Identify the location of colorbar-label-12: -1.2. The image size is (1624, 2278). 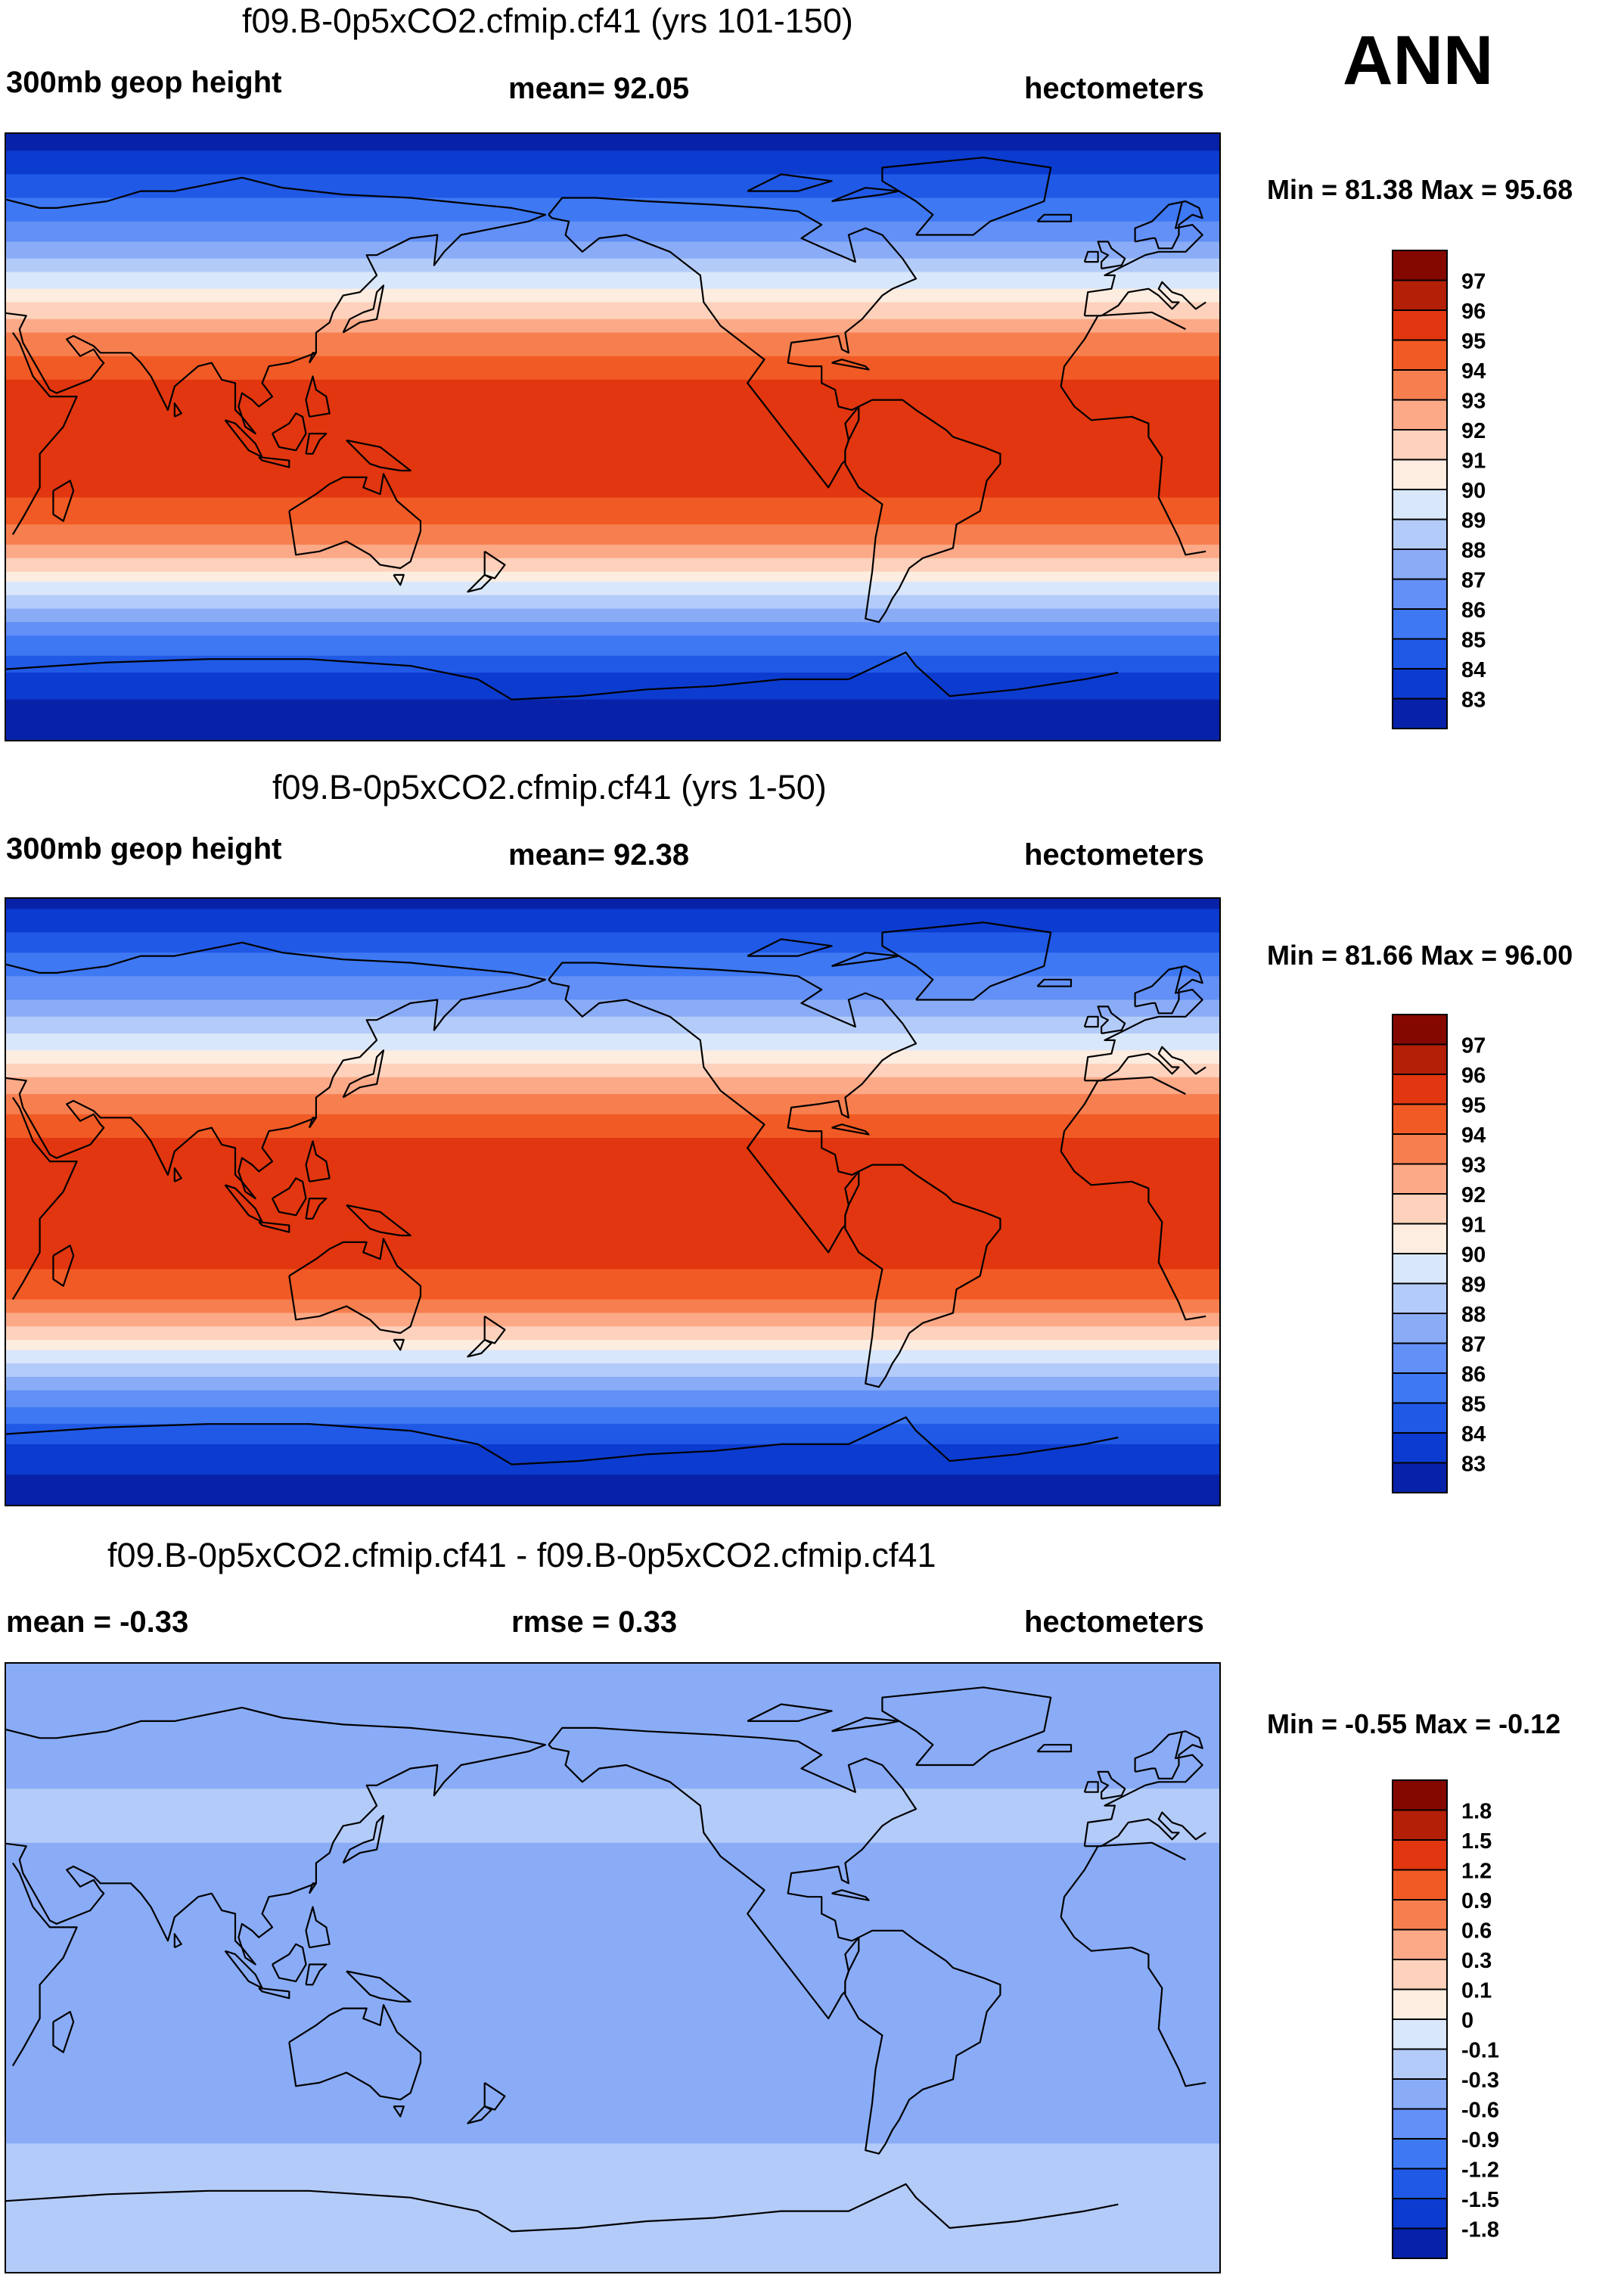
(1480, 2170).